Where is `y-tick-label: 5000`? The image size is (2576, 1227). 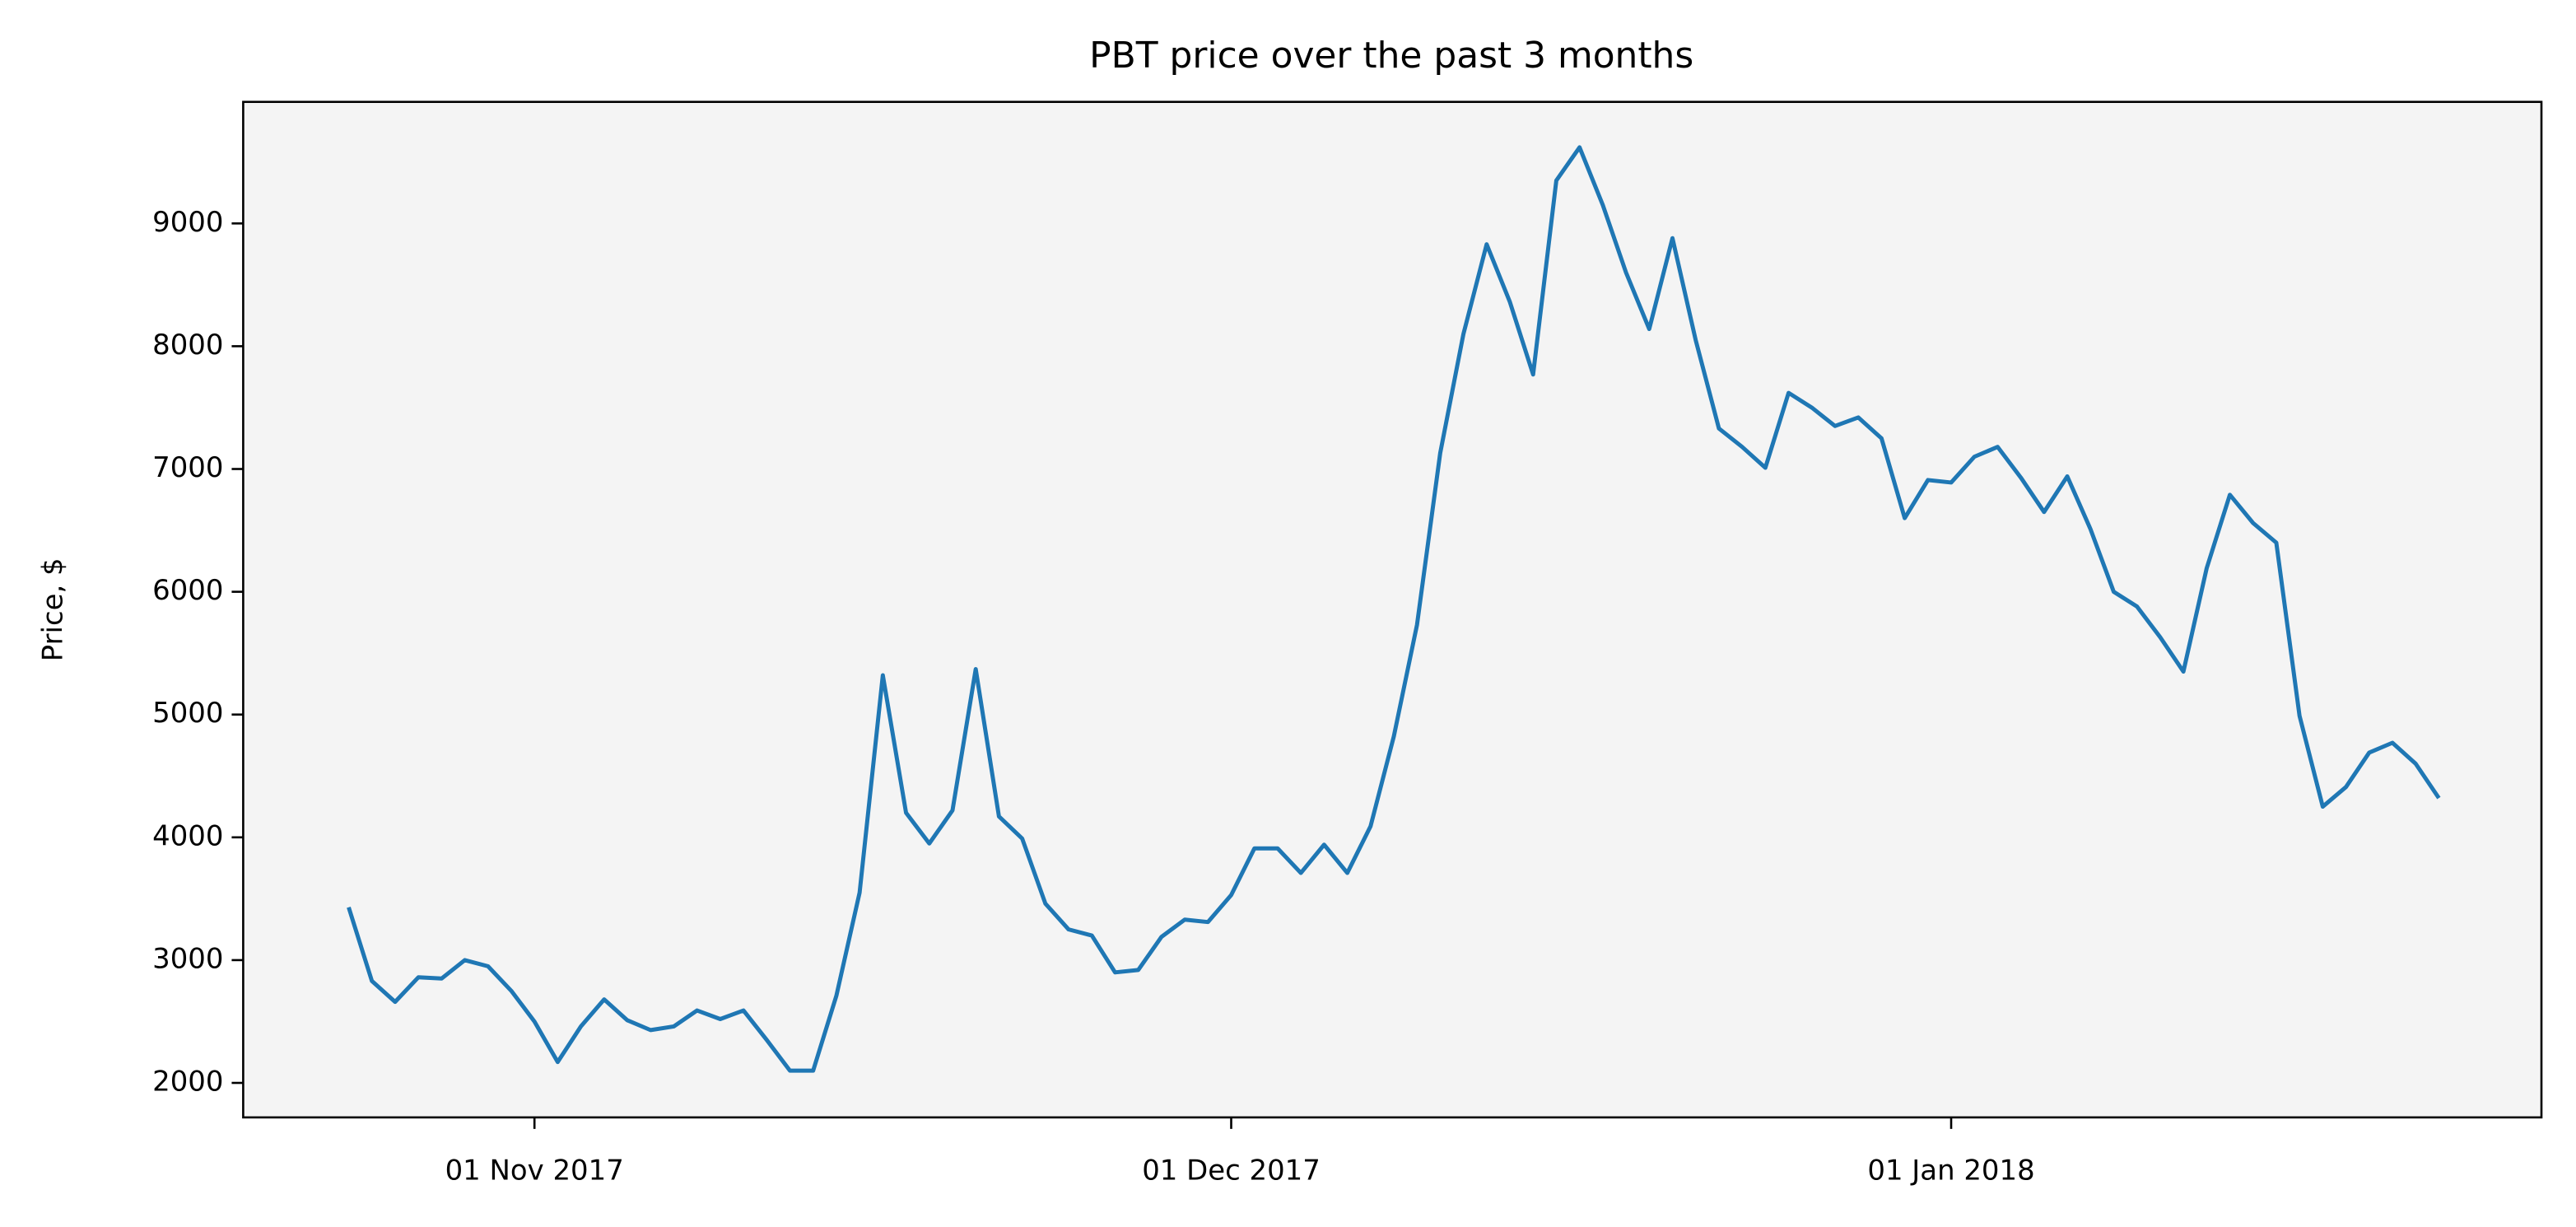 y-tick-label: 5000 is located at coordinates (187, 713).